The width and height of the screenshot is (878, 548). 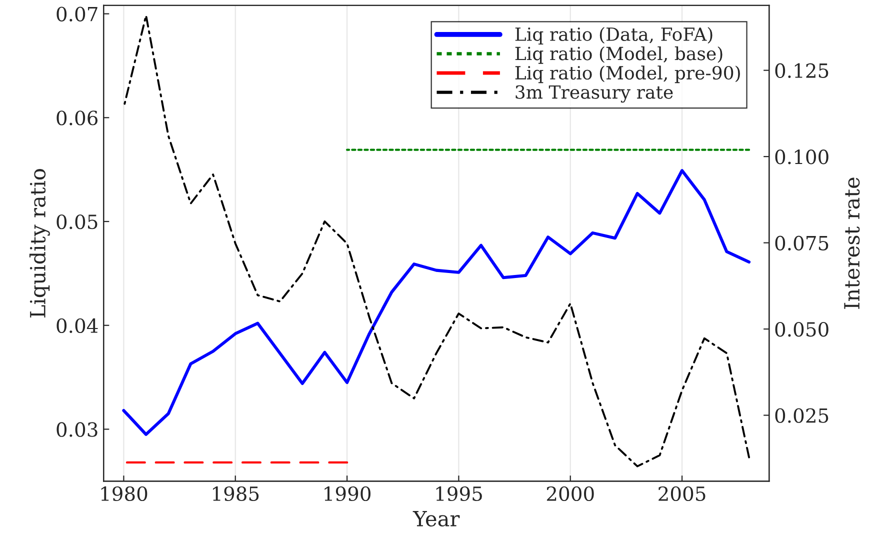 I want to click on x-tick-label: 1995, so click(x=459, y=494).